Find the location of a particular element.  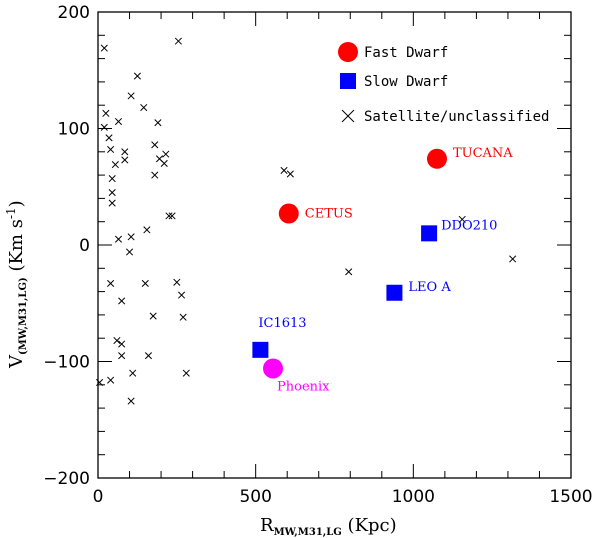

x-axis-title: RMW,M31,LG (Kpc) is located at coordinates (328, 526).